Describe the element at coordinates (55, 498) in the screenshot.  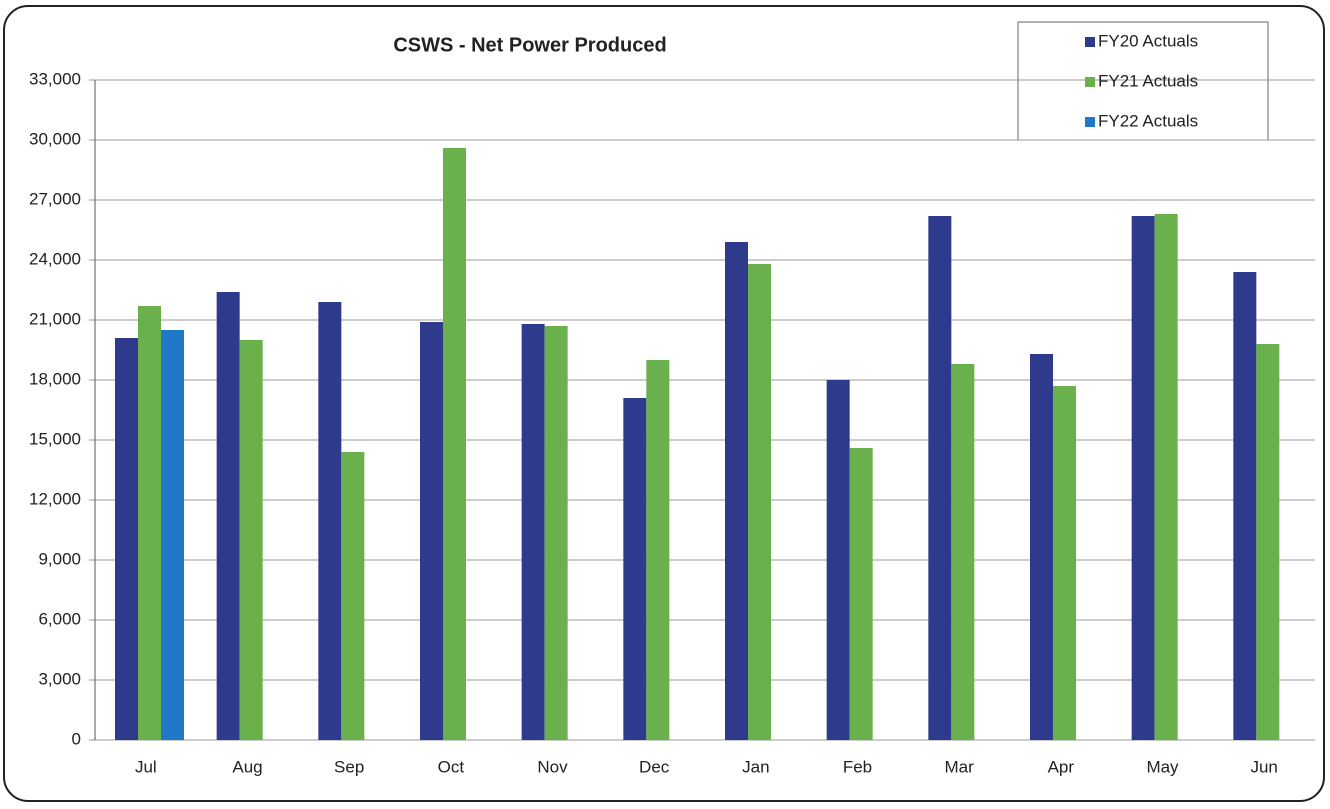
I see `y-tick-label: 12,000` at that location.